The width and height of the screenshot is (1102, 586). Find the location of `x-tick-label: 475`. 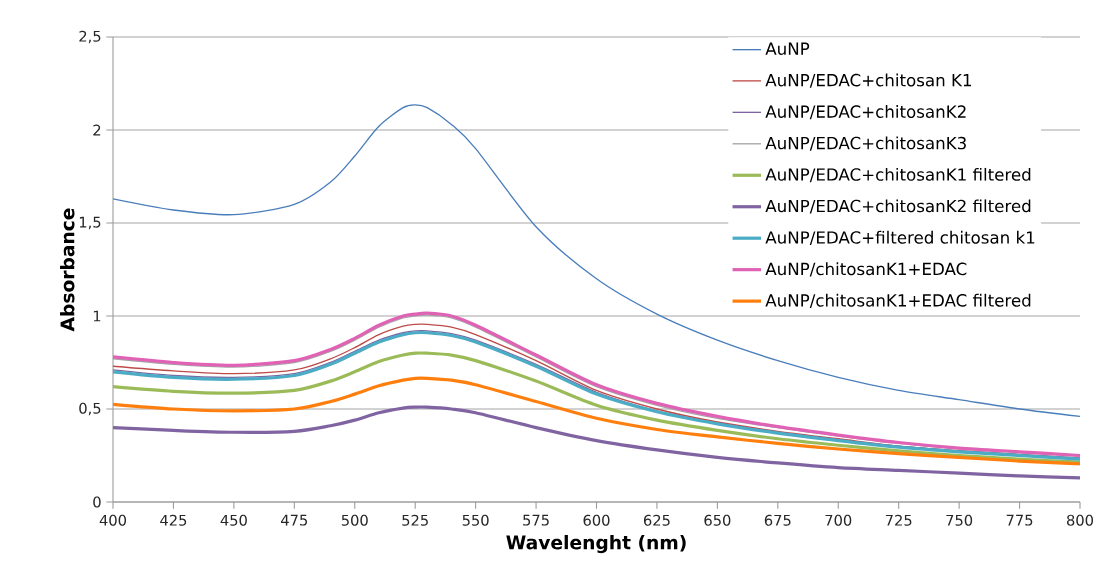

x-tick-label: 475 is located at coordinates (294, 520).